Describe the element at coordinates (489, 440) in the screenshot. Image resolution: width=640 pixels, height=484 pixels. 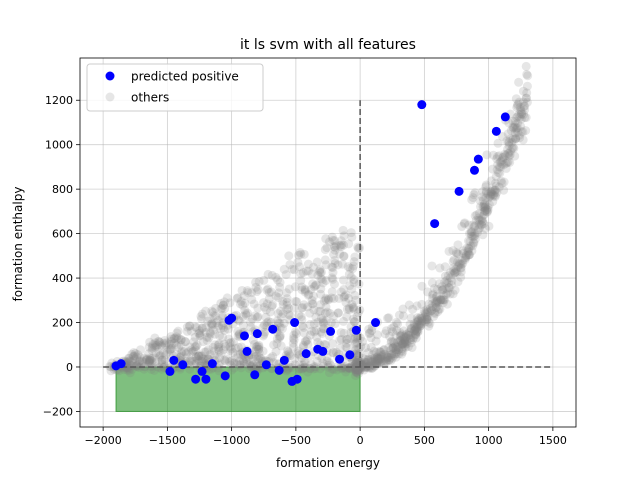
I see `x-tick-label: 1000` at that location.